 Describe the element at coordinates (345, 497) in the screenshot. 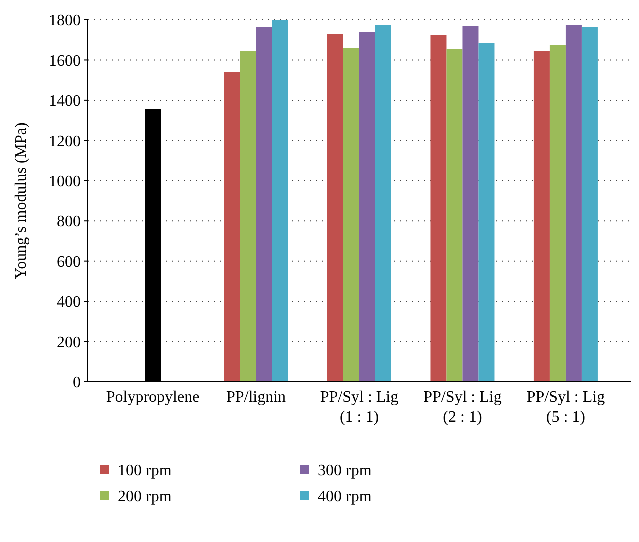

I see `legend-label: 400 rpm` at that location.